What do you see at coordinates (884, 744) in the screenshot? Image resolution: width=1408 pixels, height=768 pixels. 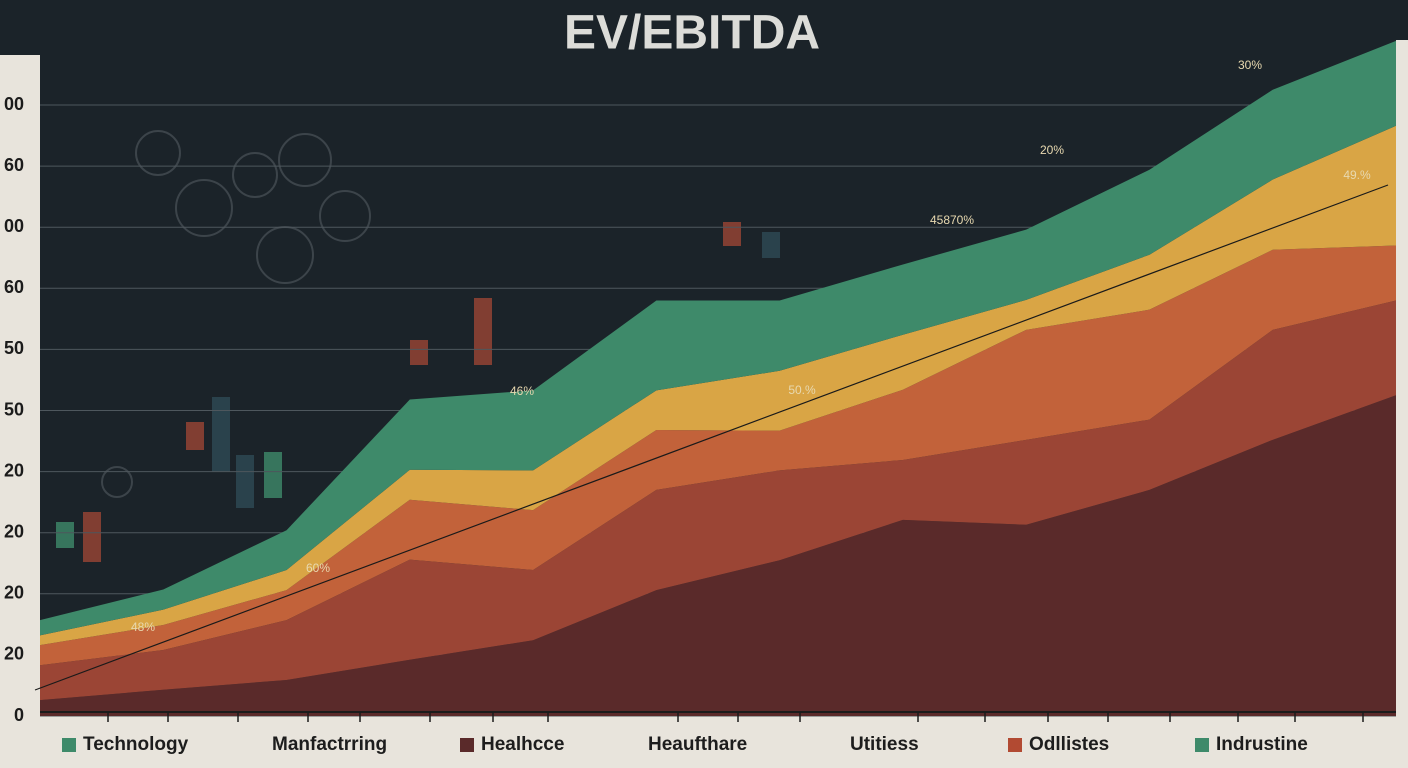 I see `legend-label: Utitiess` at bounding box center [884, 744].